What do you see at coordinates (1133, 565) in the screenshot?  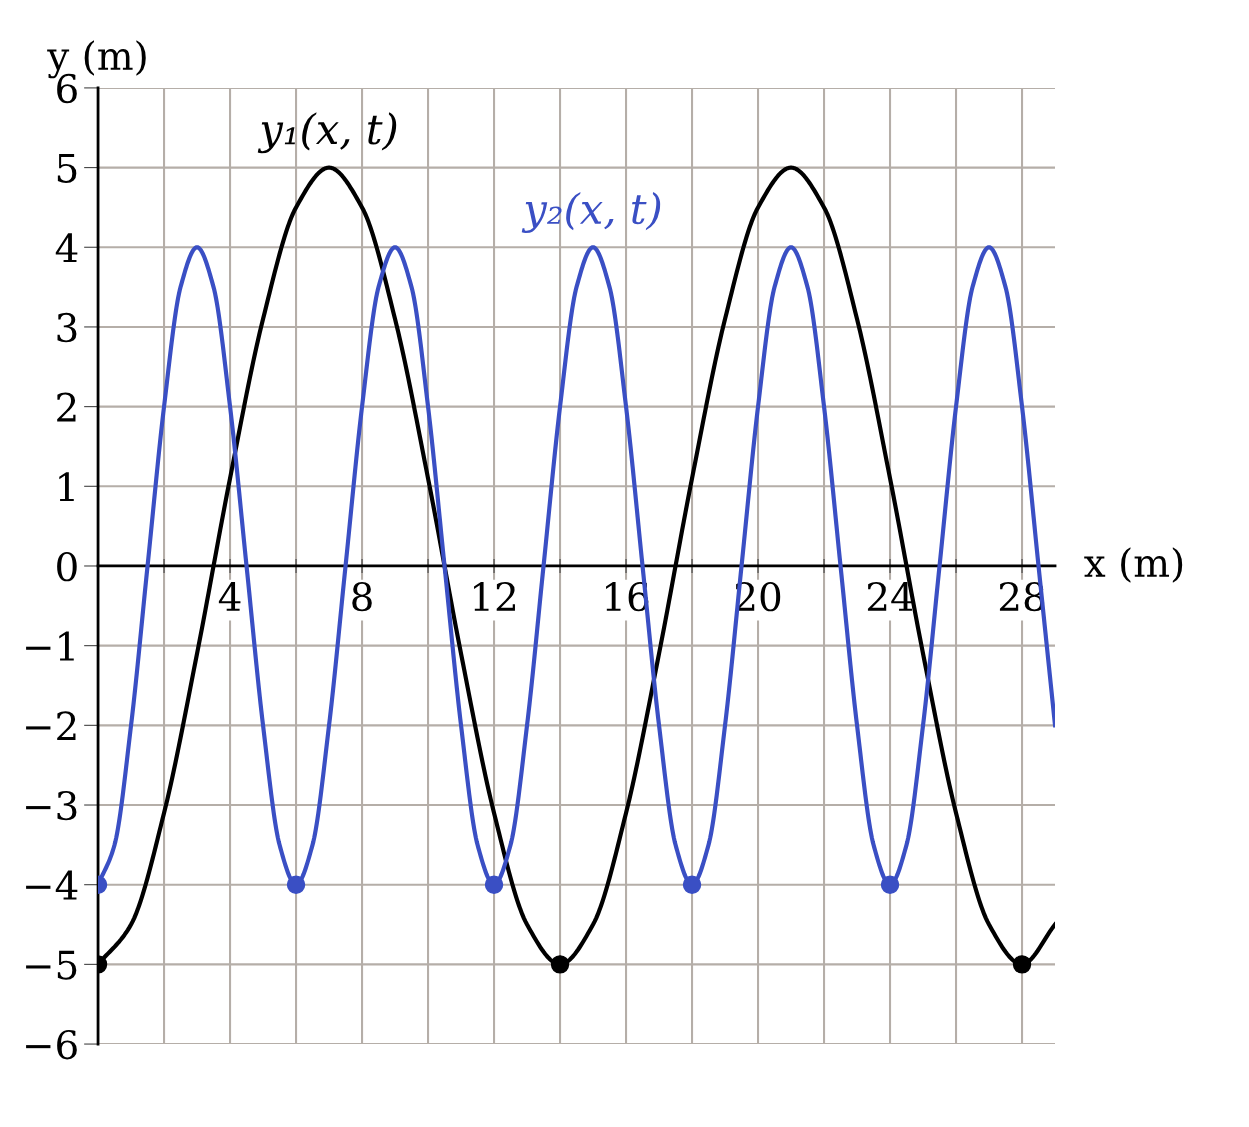 I see `x-axis-title: x (m)` at bounding box center [1133, 565].